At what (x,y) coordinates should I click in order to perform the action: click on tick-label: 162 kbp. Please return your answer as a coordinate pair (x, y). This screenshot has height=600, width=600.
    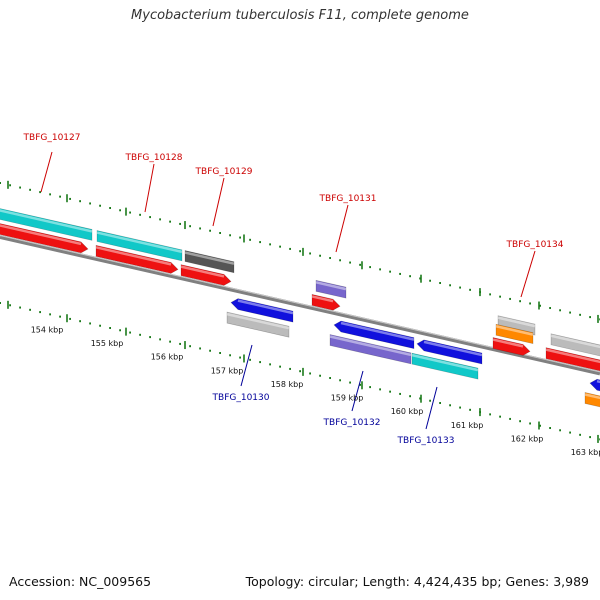
    Looking at the image, I should click on (527, 438).